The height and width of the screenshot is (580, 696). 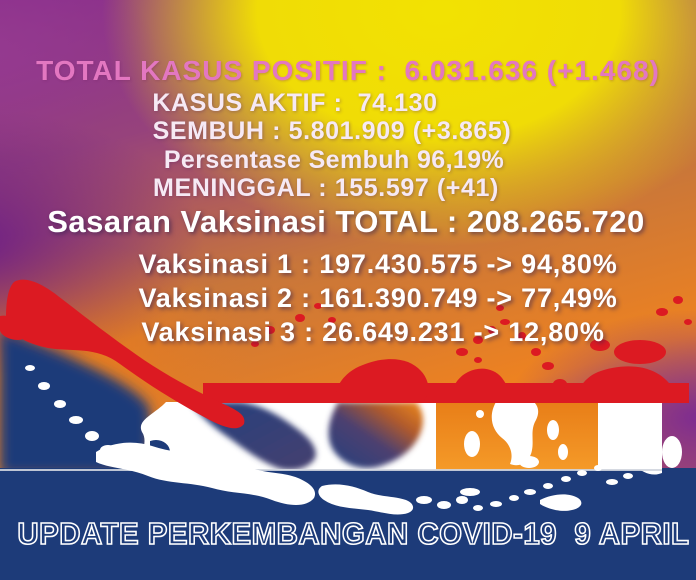 What do you see at coordinates (334, 160) in the screenshot?
I see `stat-persentase-sembuh: Persentase Sembuh 96,19%` at bounding box center [334, 160].